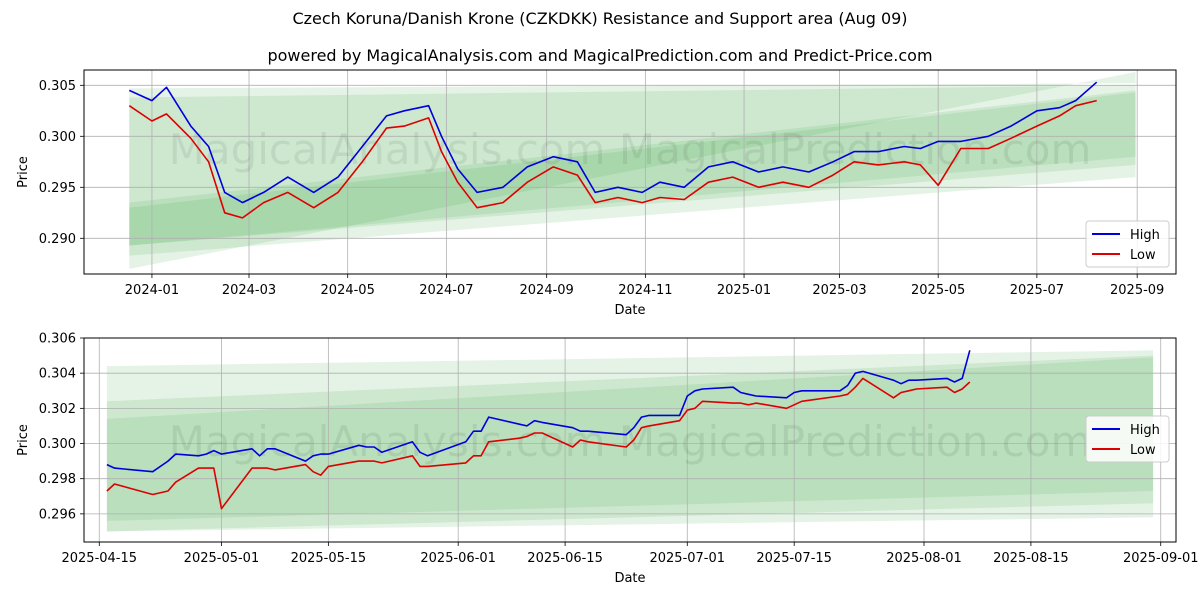 This screenshot has width=1200, height=600. I want to click on y-tick-label: 0.302, so click(57, 409).